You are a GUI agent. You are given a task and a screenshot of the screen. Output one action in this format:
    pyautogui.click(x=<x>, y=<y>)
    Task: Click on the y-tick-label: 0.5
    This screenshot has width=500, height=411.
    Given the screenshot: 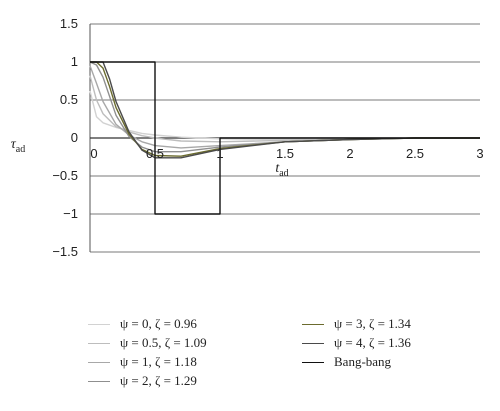 What is the action you would take?
    pyautogui.click(x=69, y=99)
    